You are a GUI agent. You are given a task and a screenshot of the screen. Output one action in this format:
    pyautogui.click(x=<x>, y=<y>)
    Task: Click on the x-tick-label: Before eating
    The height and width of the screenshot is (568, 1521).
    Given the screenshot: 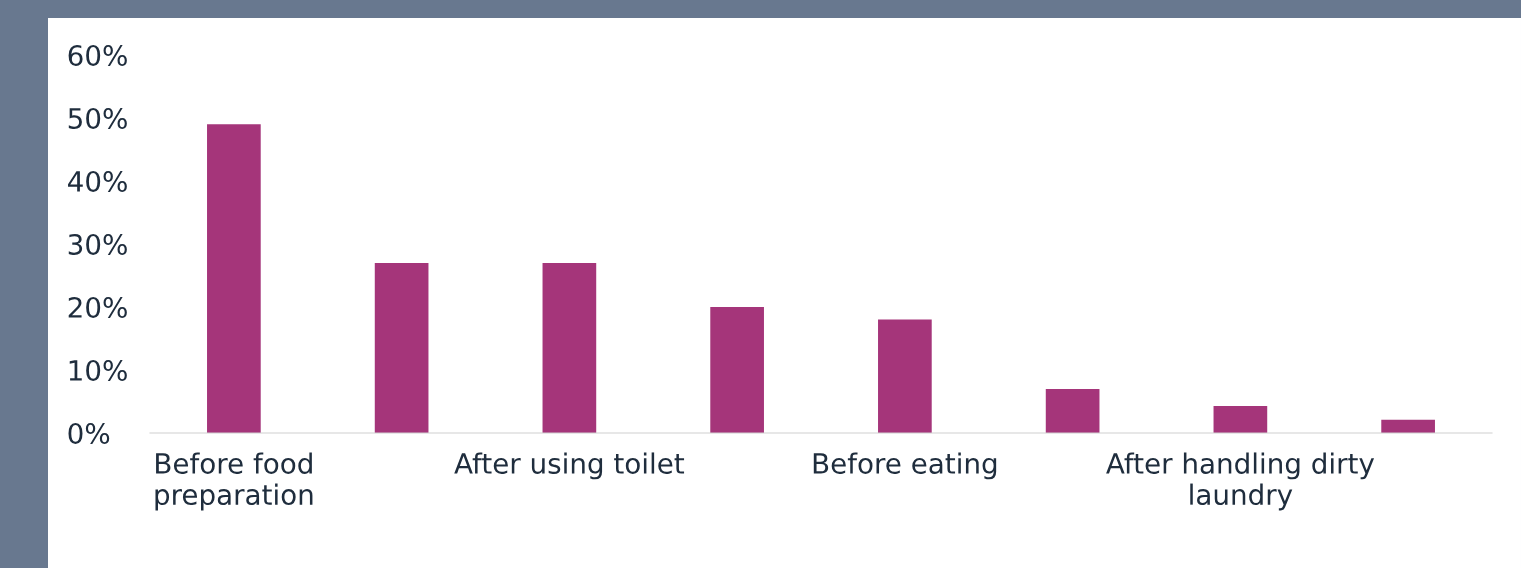 What is the action you would take?
    pyautogui.click(x=905, y=466)
    